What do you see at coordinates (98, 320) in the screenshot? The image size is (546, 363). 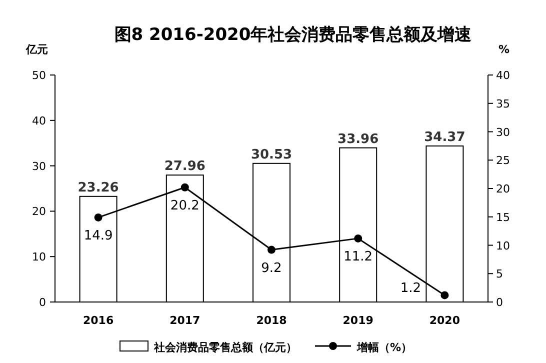 I see `x-tick-label: 2016` at bounding box center [98, 320].